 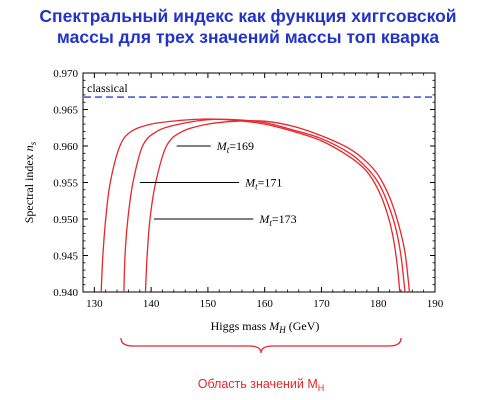 I want to click on series-label-value: =169, so click(x=241, y=146).